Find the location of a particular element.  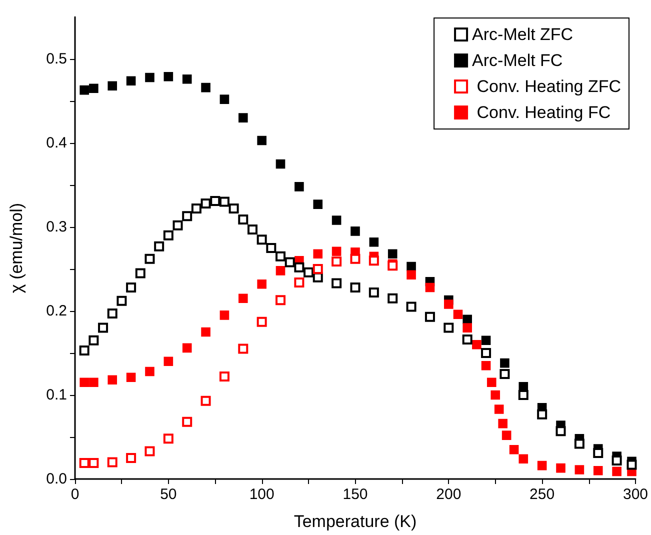

x-tick-label: 50 is located at coordinates (168, 494).